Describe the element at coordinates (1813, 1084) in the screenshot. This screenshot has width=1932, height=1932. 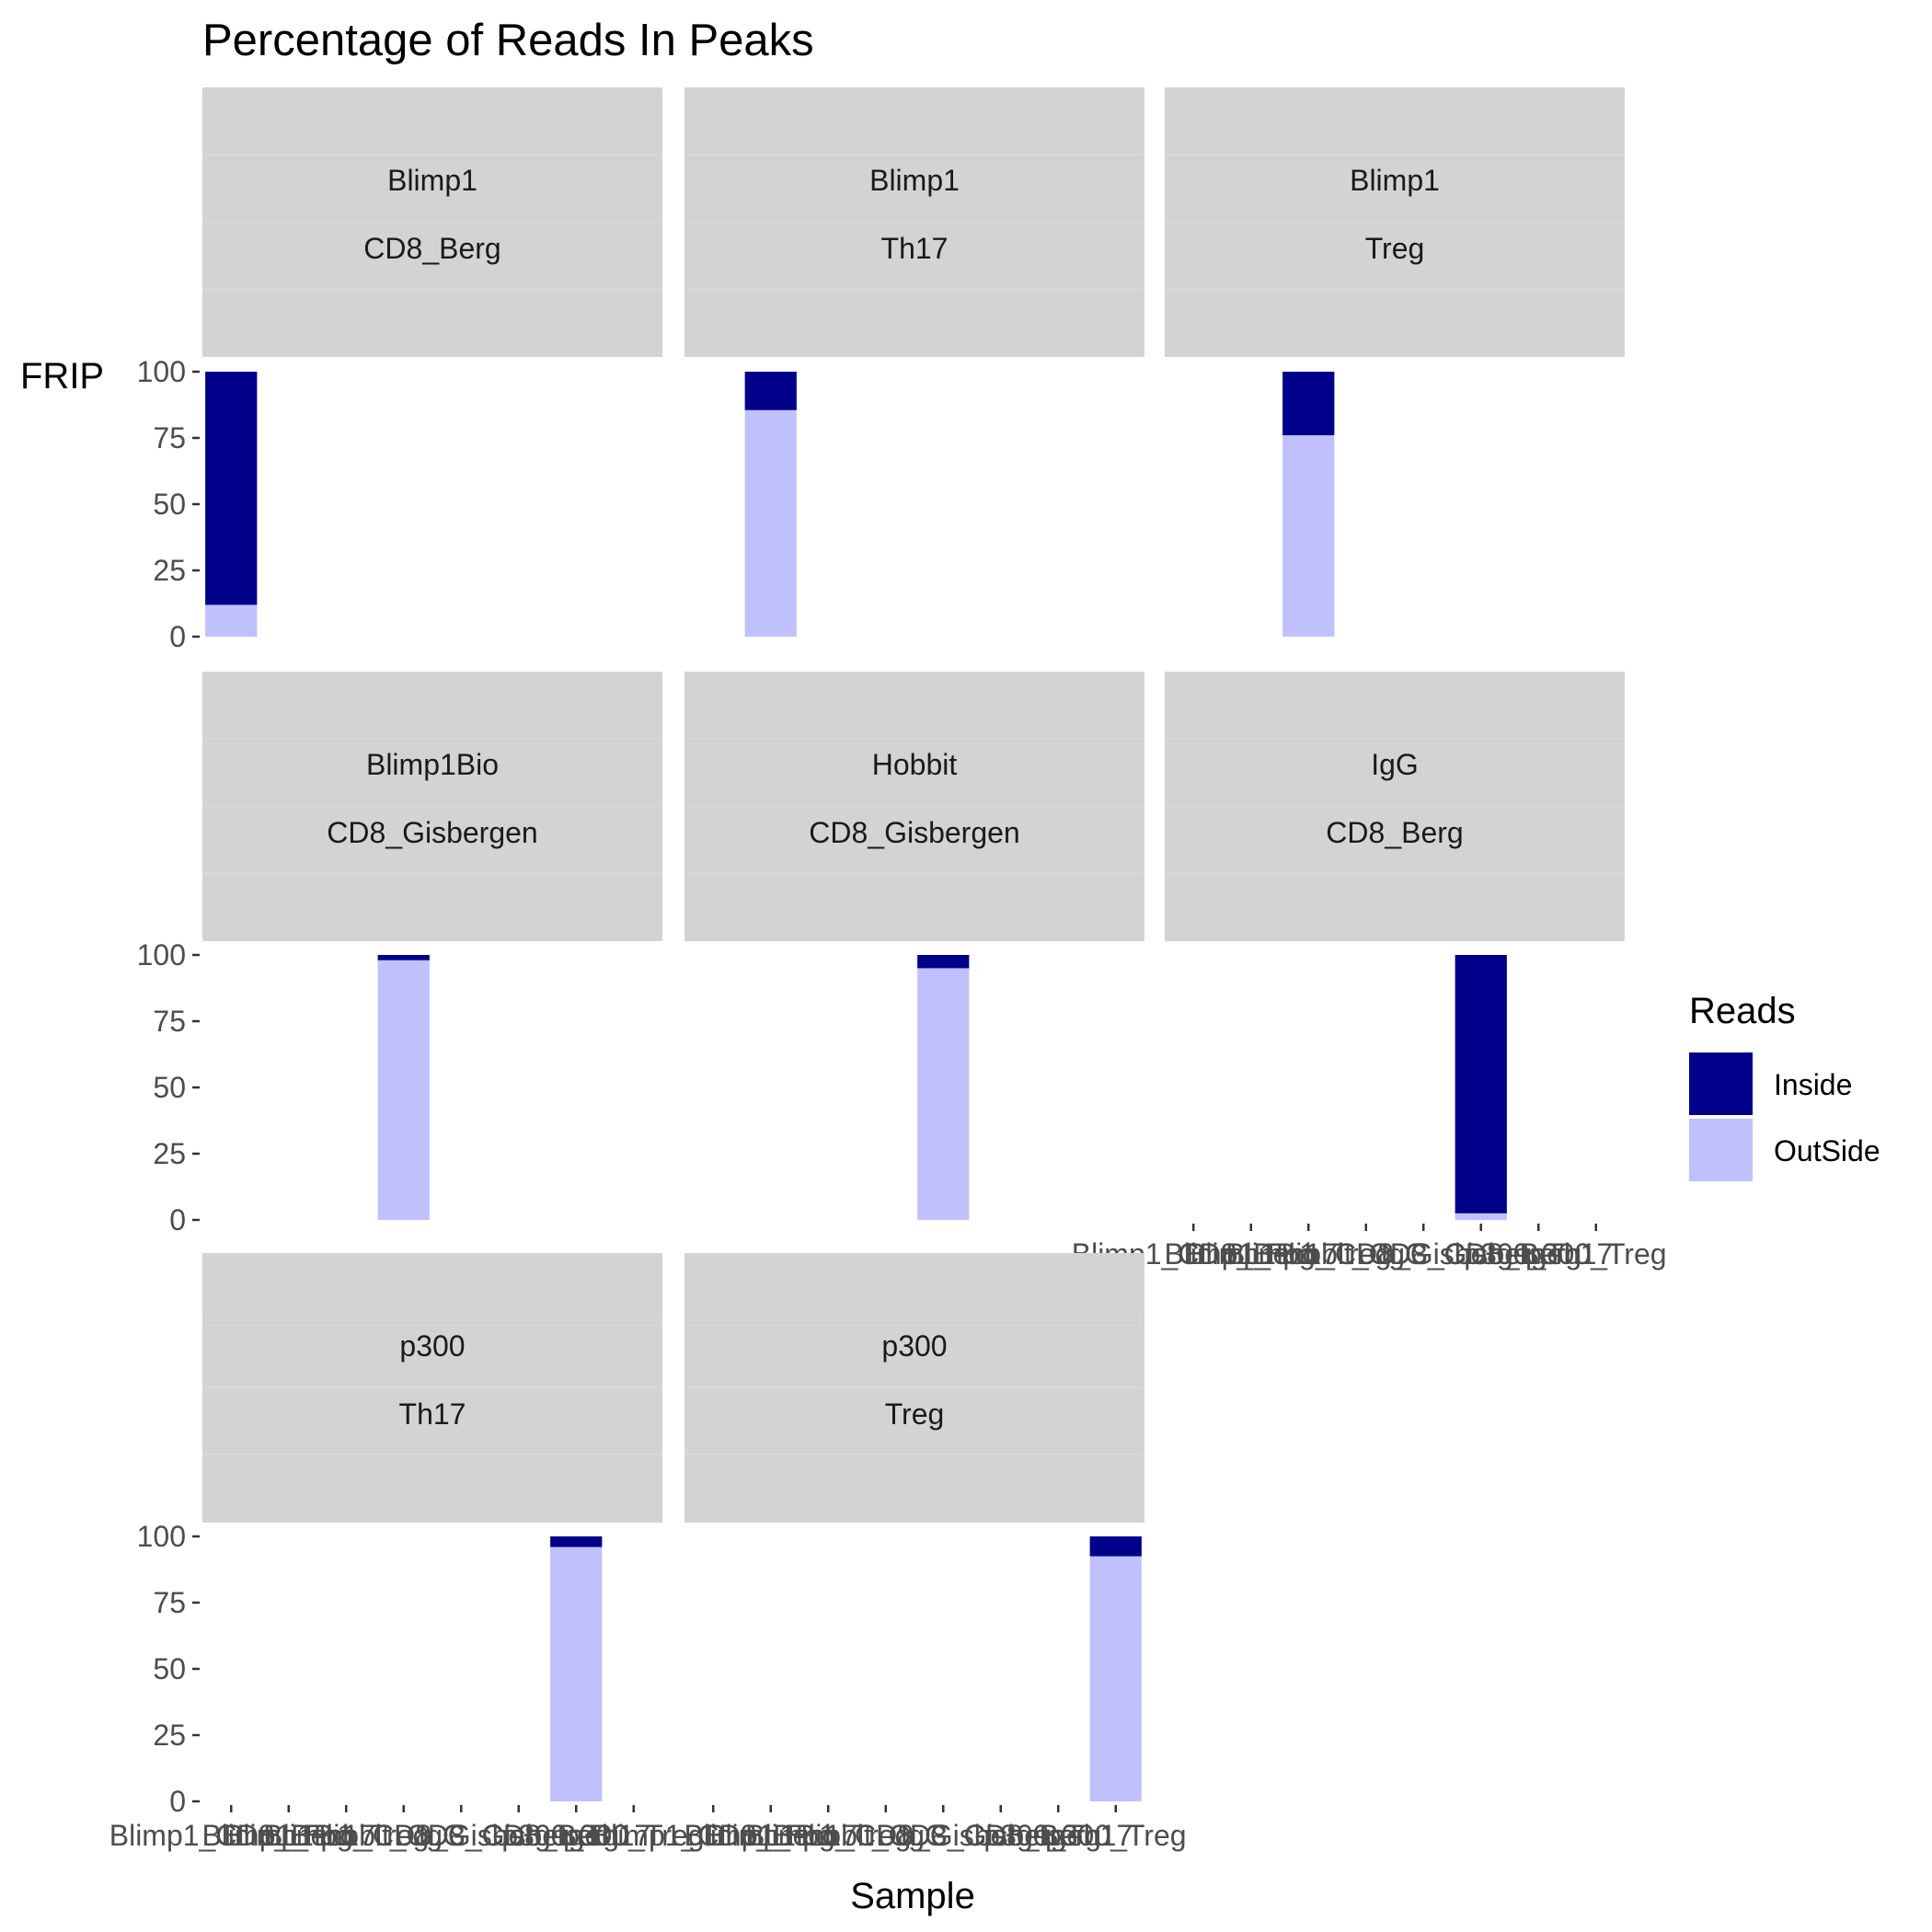
I see `legend-label: Inside` at that location.